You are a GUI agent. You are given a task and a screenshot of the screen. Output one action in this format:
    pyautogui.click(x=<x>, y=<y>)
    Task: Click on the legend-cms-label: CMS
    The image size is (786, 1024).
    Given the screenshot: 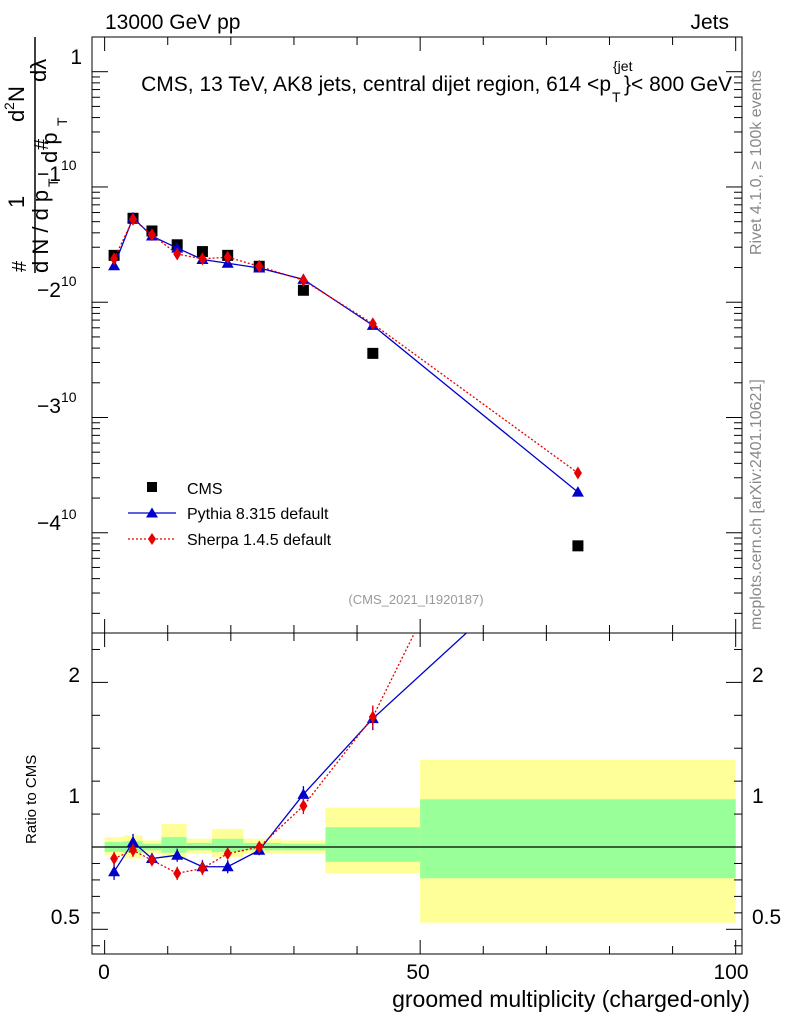 What is the action you would take?
    pyautogui.click(x=205, y=489)
    